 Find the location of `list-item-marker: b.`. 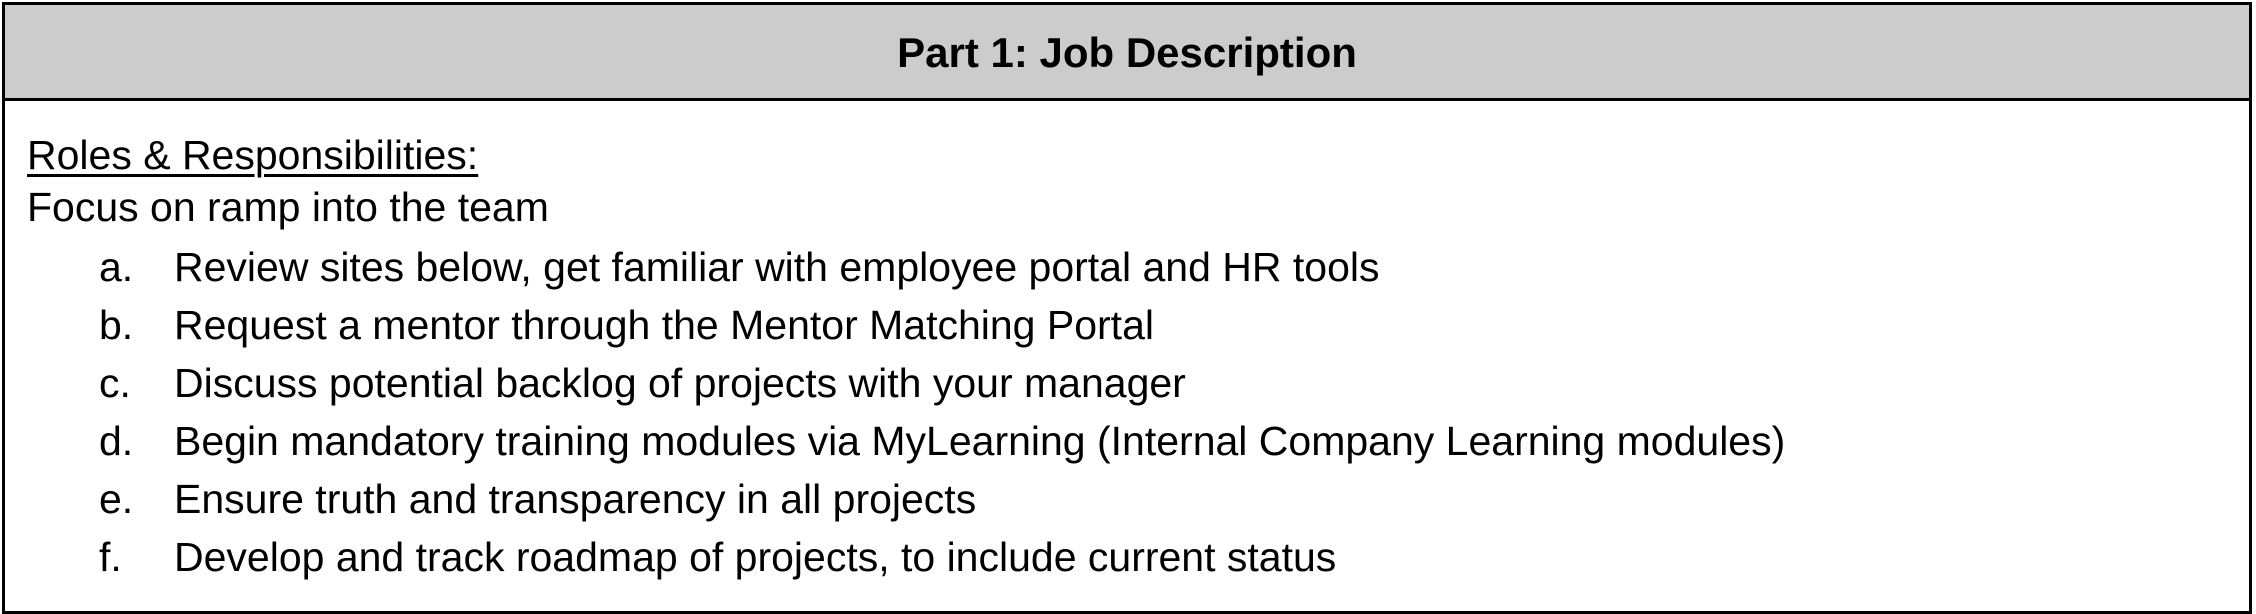

list-item-marker: b. is located at coordinates (116, 325).